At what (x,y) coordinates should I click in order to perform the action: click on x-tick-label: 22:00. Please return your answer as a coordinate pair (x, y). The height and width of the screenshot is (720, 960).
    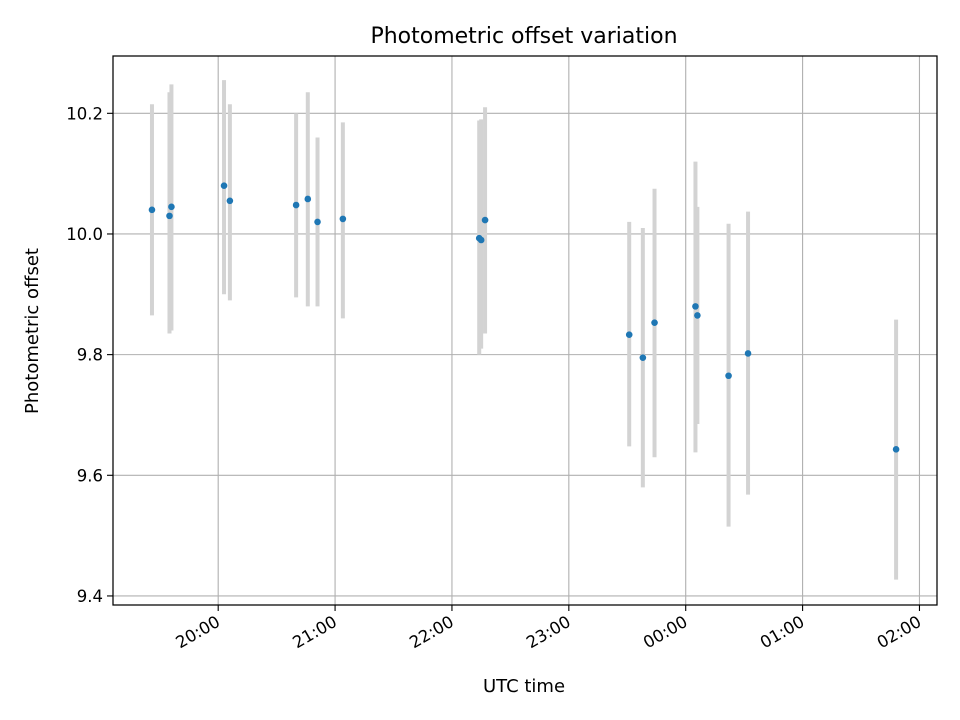
    Looking at the image, I should click on (431, 632).